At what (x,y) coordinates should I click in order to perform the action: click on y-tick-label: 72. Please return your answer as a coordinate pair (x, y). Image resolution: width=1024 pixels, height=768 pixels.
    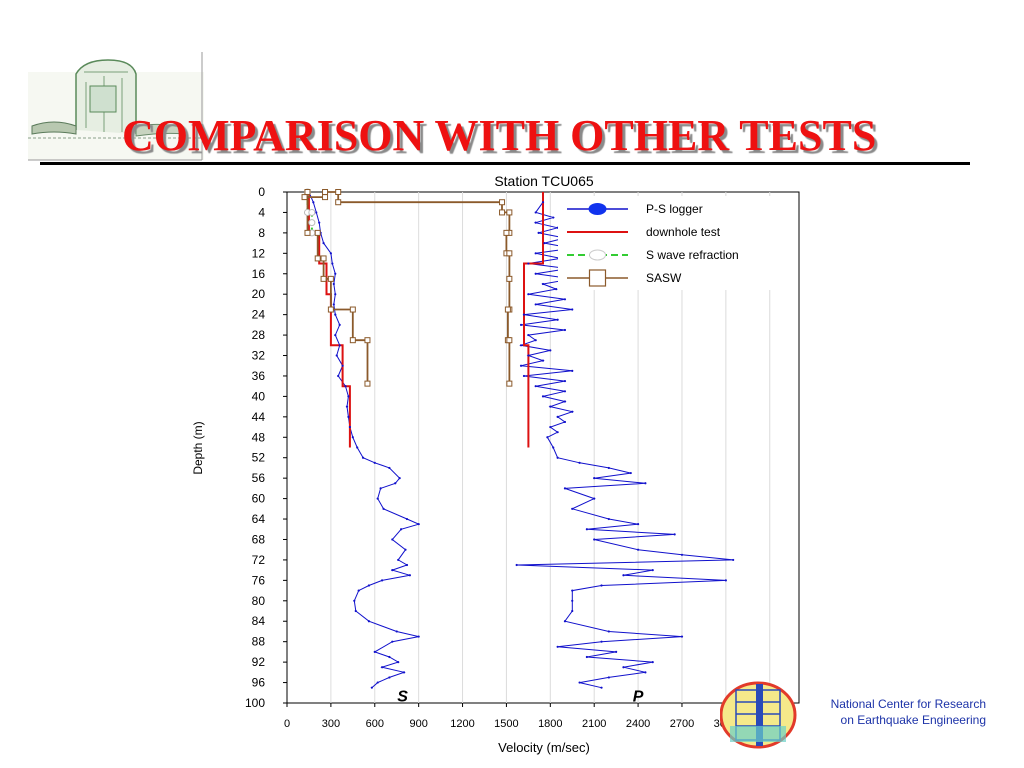
    Looking at the image, I should click on (259, 560).